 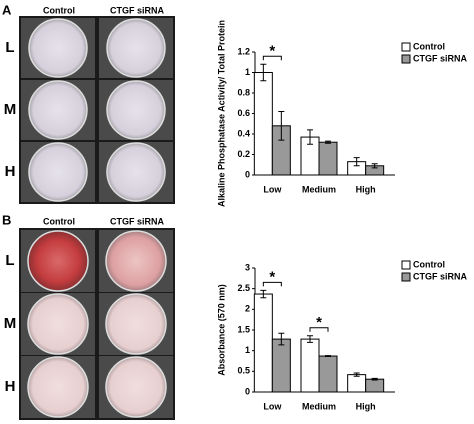 What do you see at coordinates (243, 92) in the screenshot?
I see `y-tick-label: 0.8` at bounding box center [243, 92].